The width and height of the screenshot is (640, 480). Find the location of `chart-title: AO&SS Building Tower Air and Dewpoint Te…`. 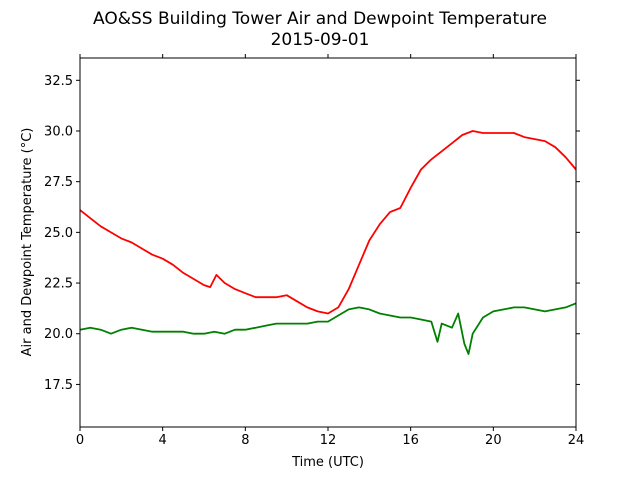

chart-title: AO&SS Building Tower Air and Dewpoint Te… is located at coordinates (320, 19).